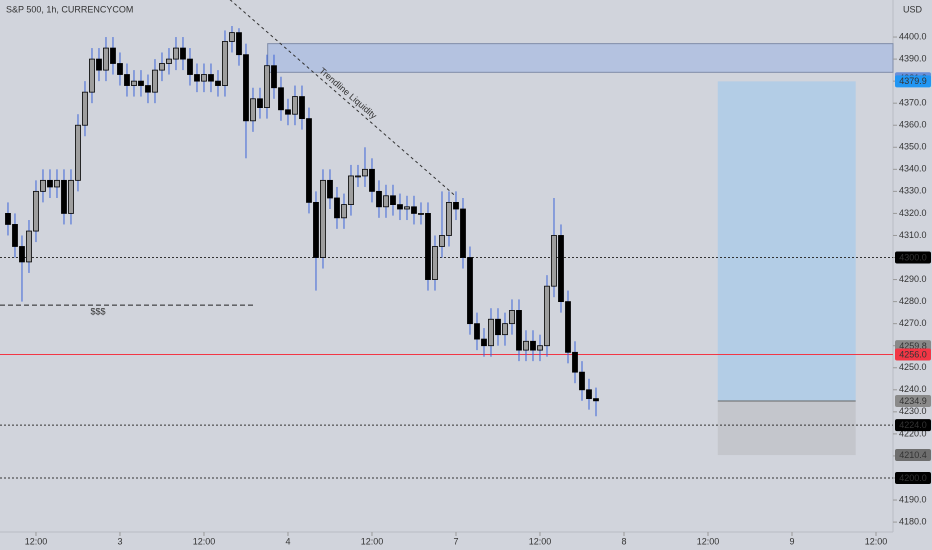 The width and height of the screenshot is (932, 550). What do you see at coordinates (913, 169) in the screenshot?
I see `y-tick-label: 4340.0` at bounding box center [913, 169].